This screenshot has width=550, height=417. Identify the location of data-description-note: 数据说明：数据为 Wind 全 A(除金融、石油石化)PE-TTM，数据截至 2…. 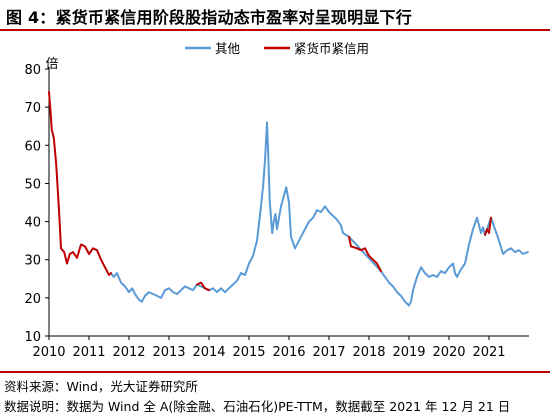
(257, 406).